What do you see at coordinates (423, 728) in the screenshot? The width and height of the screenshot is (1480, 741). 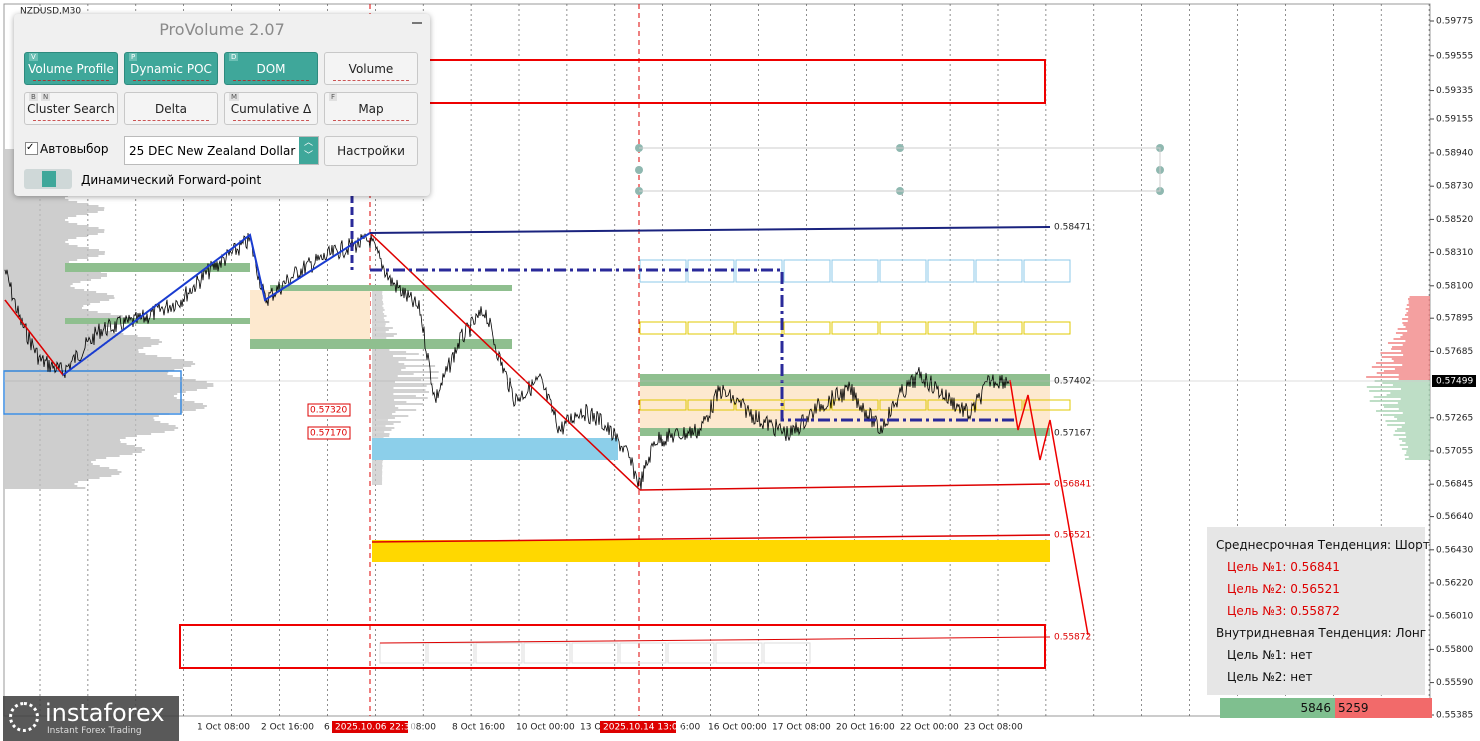 I see `time-label: 08:00` at bounding box center [423, 728].